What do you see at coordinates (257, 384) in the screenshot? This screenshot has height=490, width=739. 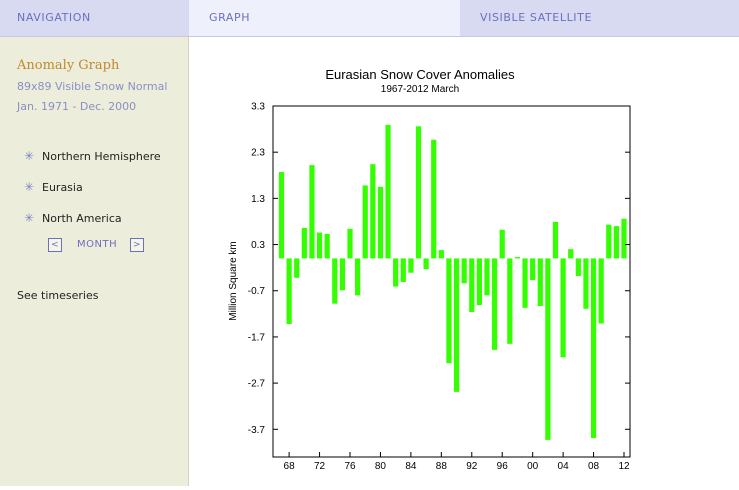 I see `y-tick-label: -2.7` at bounding box center [257, 384].